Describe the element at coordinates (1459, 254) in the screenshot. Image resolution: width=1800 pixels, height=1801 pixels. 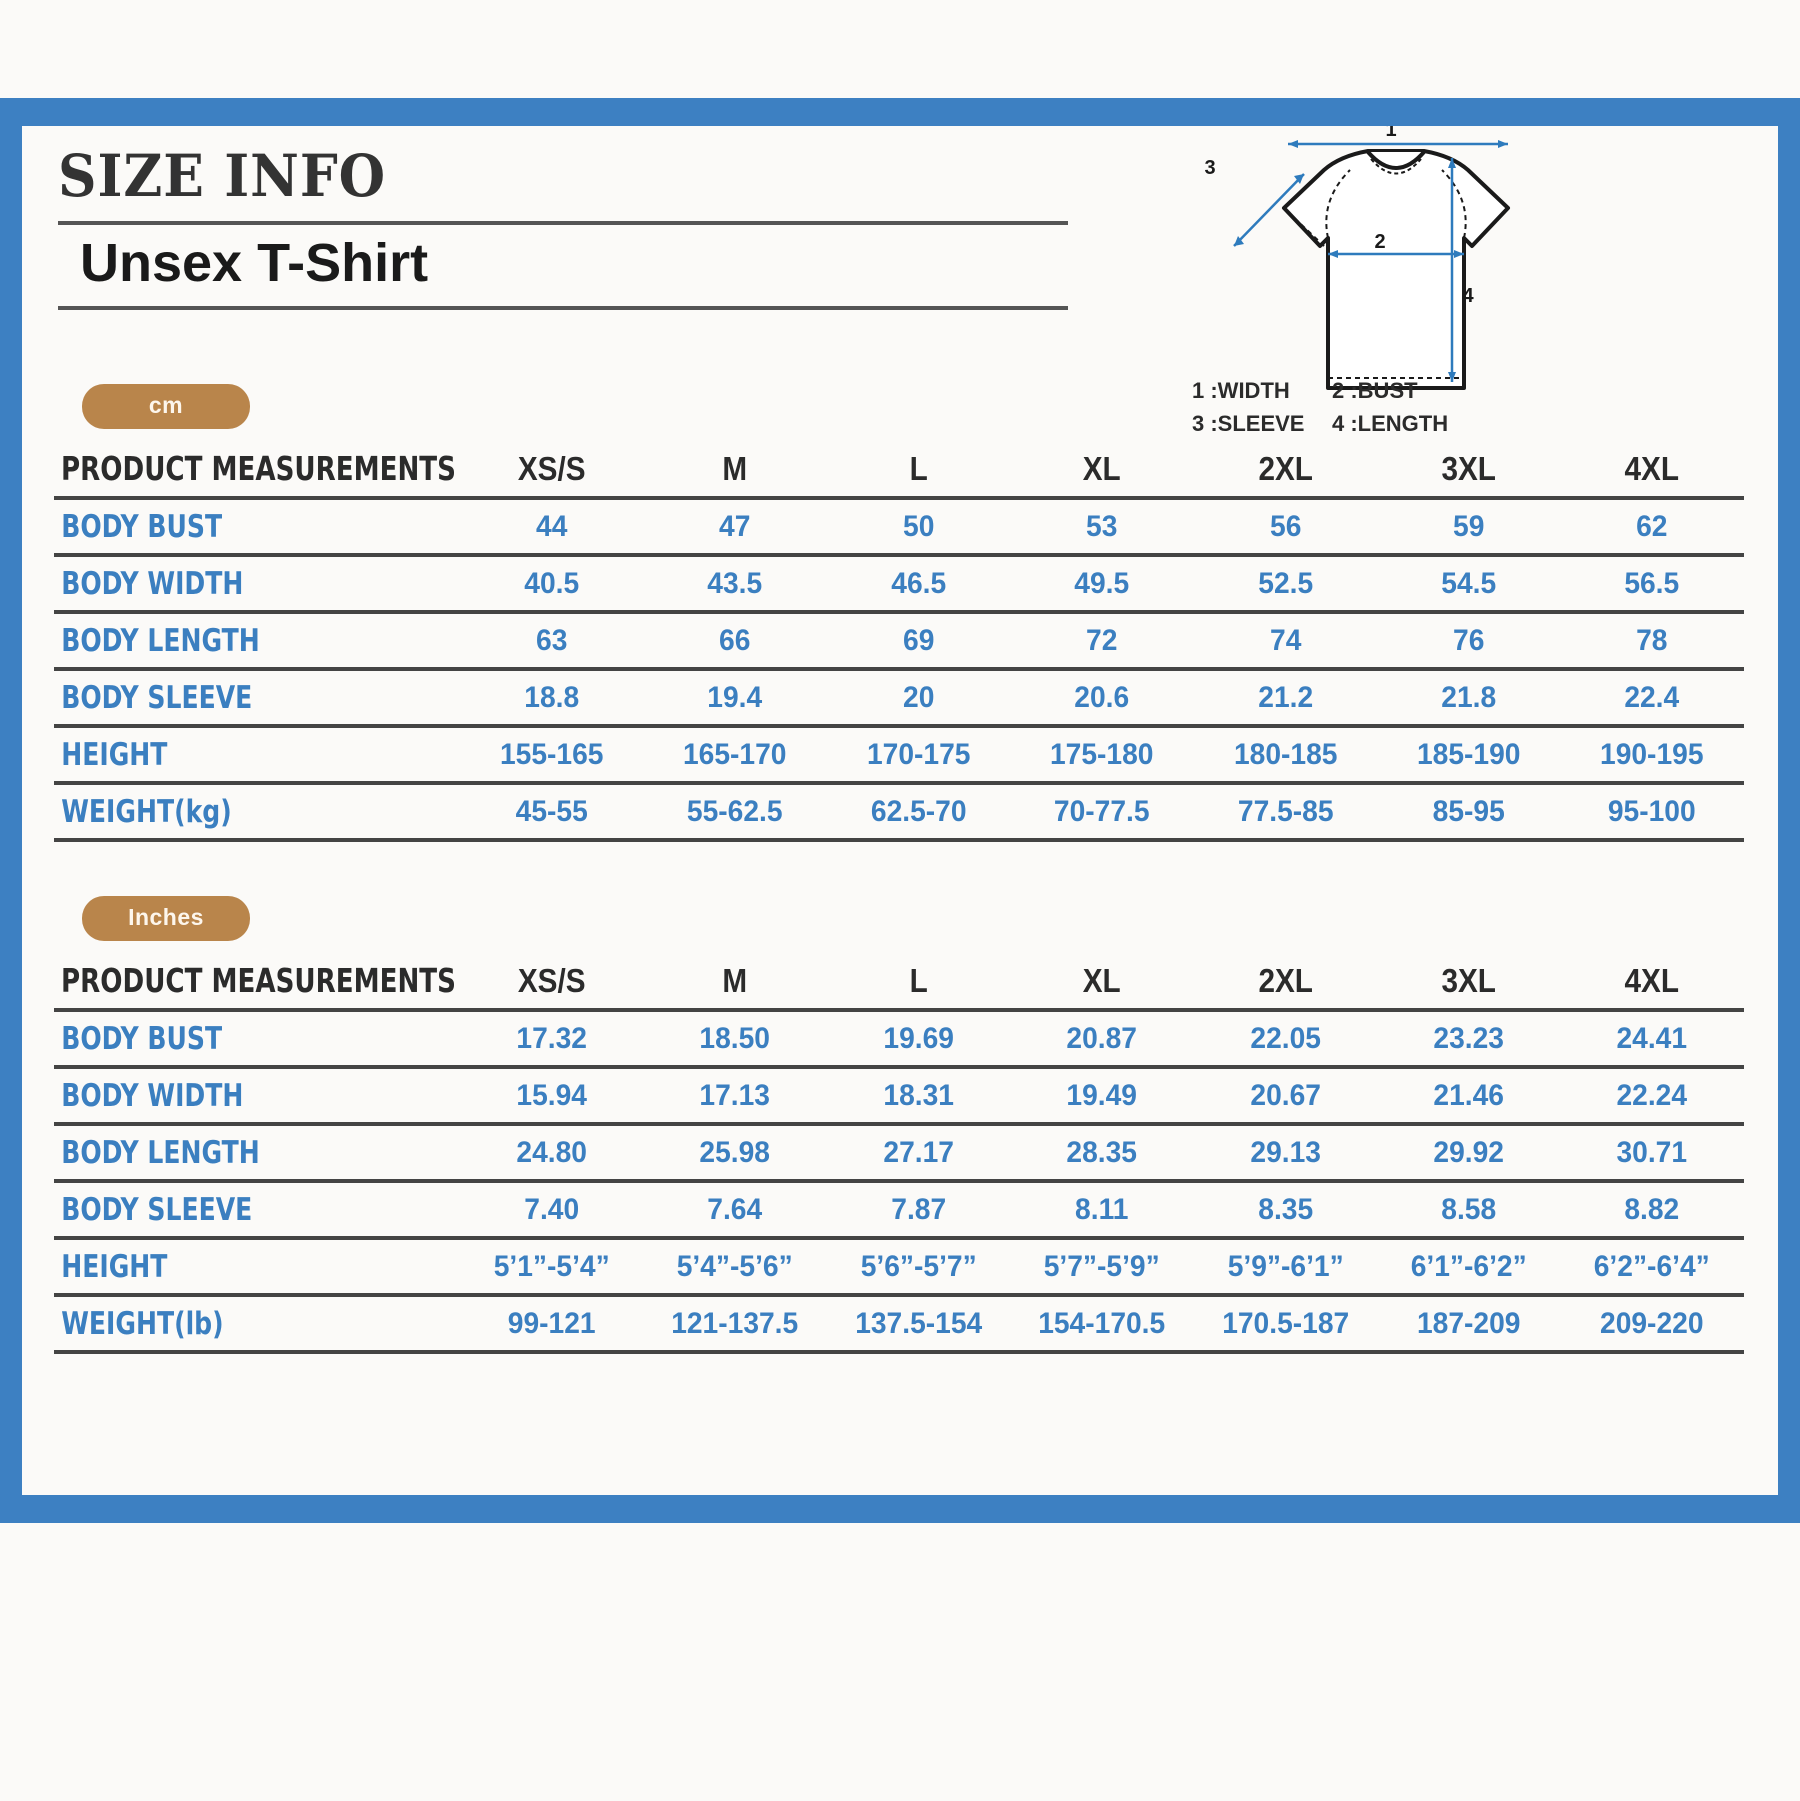
I see `dim-bust-arrow-right` at that location.